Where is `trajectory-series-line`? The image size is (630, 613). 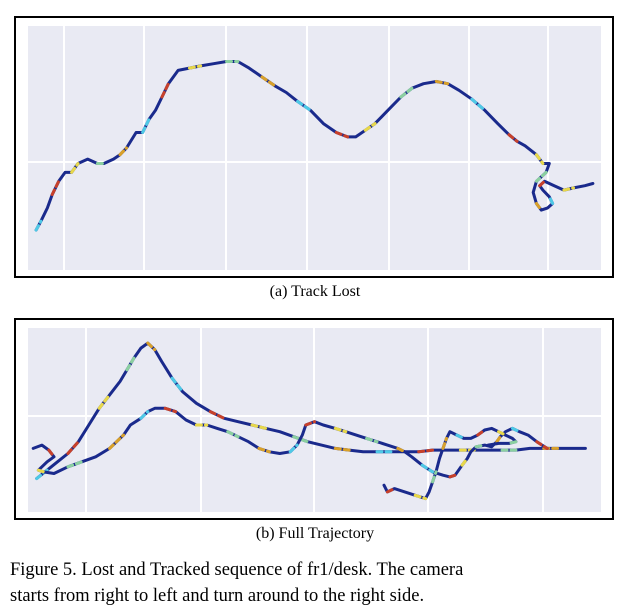 trajectory-series-line is located at coordinates (290, 442).